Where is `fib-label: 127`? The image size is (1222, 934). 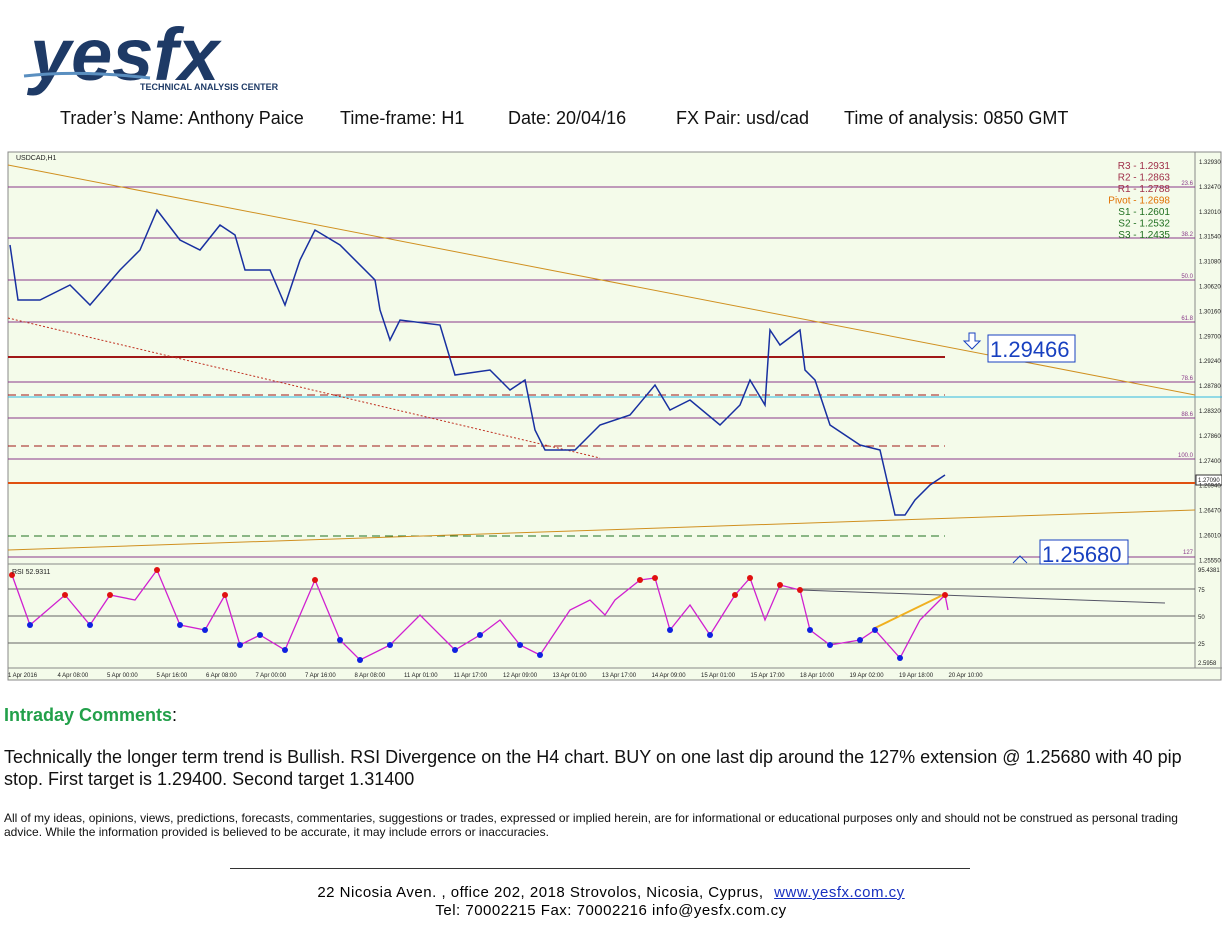 fib-label: 127 is located at coordinates (1188, 553).